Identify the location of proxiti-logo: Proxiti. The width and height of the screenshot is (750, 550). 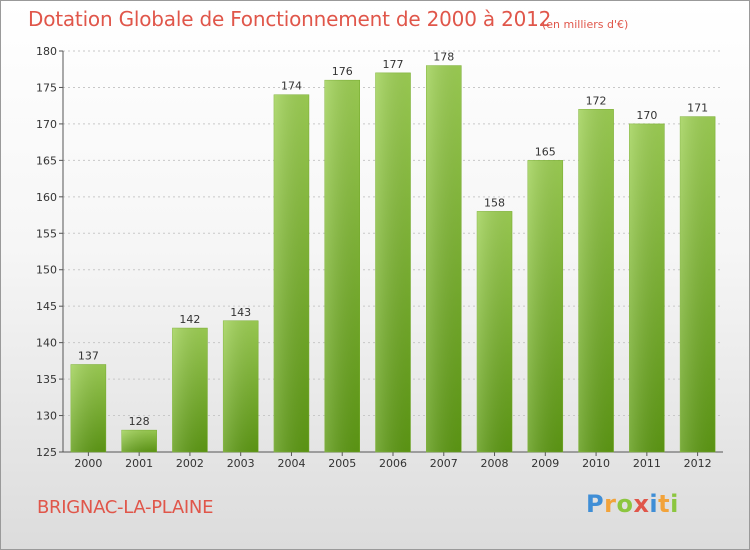
(632, 504).